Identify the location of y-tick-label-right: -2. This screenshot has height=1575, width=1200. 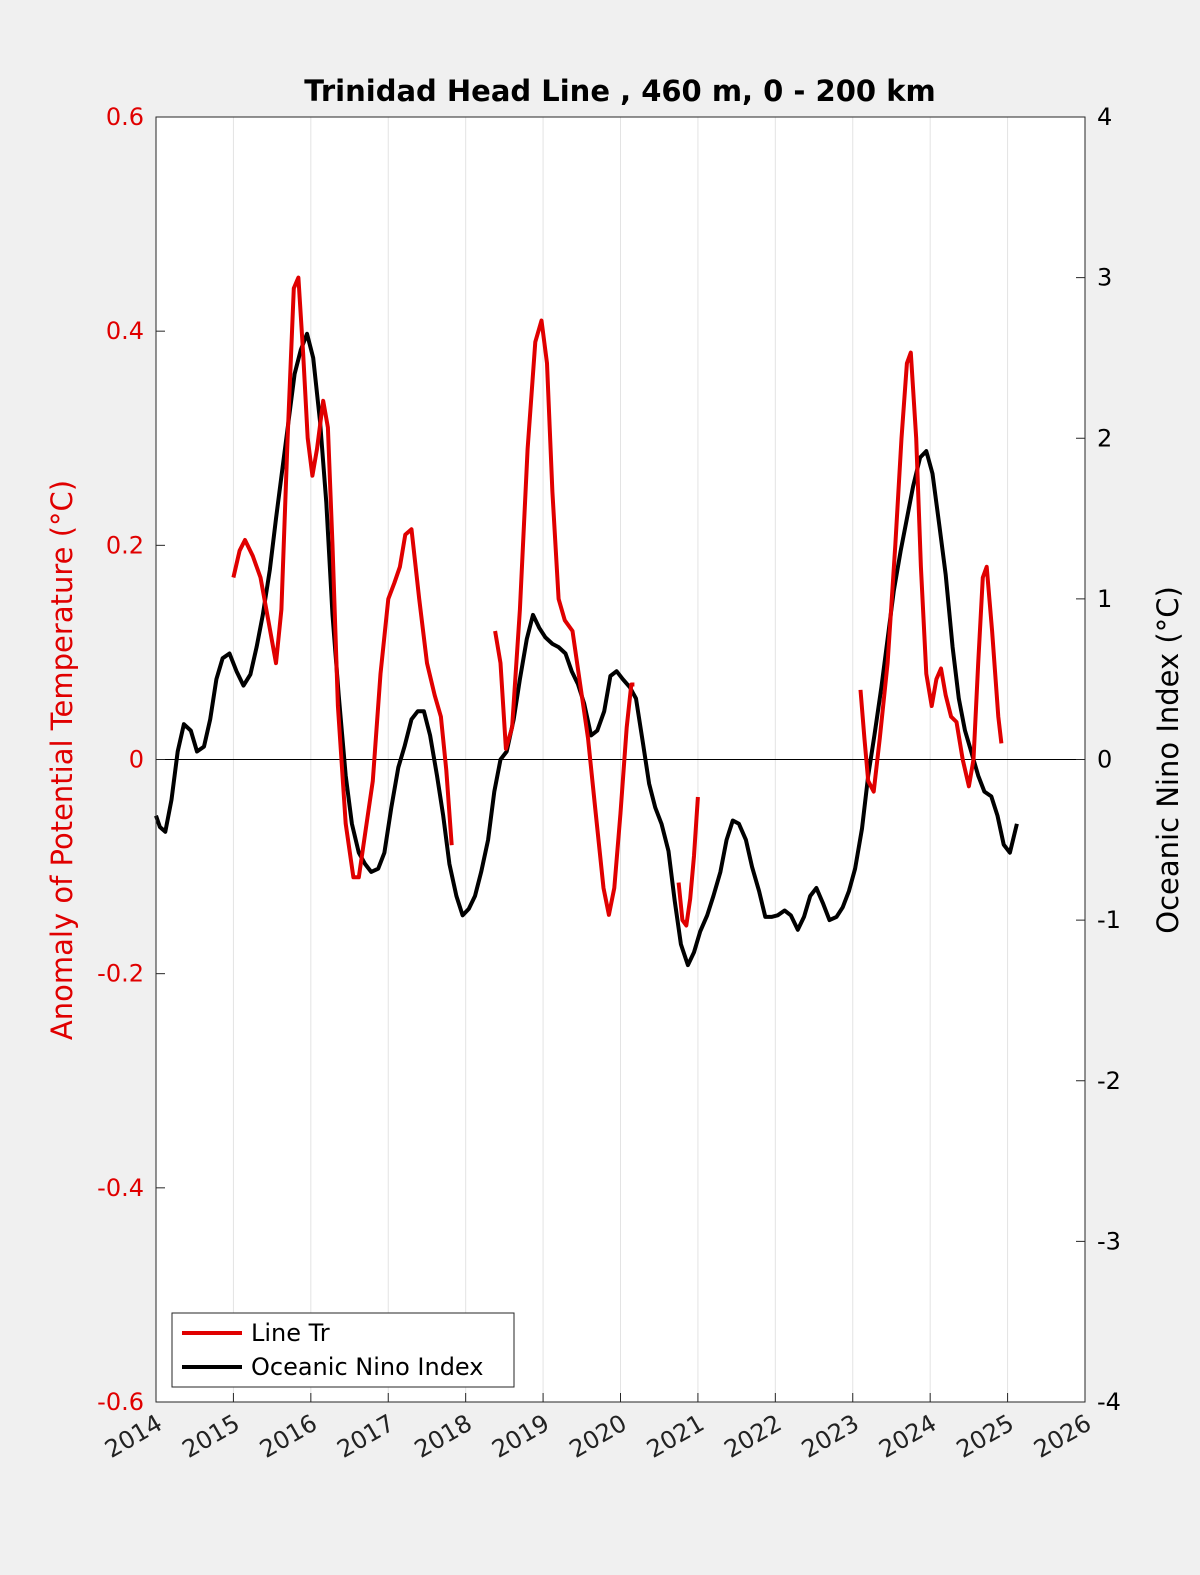
(1109, 1081).